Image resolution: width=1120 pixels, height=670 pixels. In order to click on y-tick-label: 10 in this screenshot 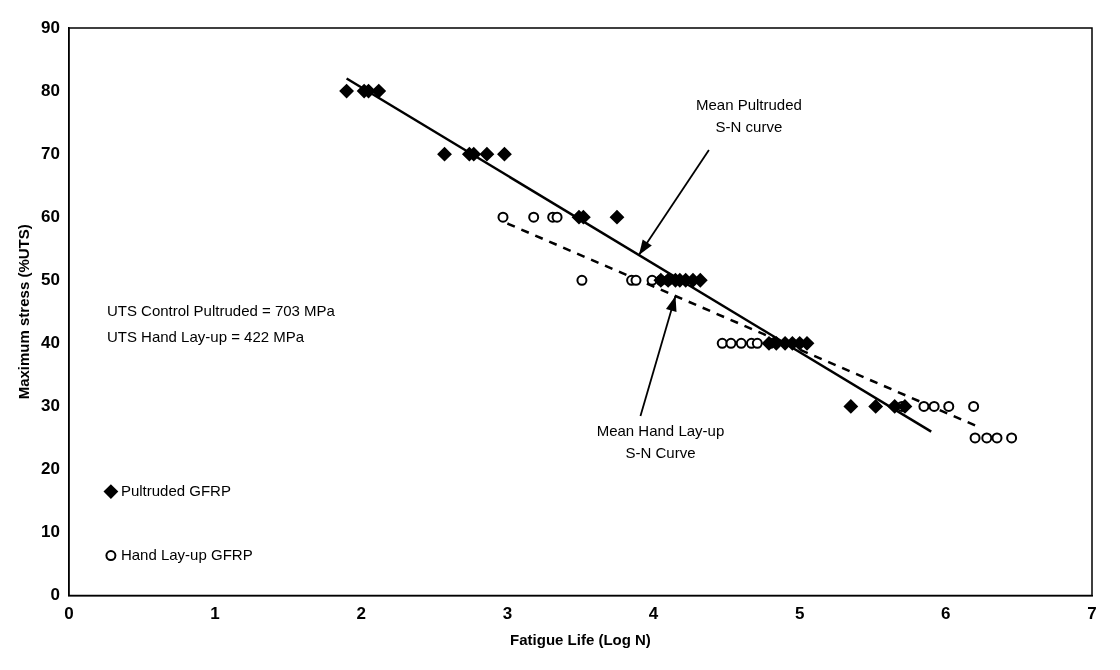, I will do `click(50, 532)`.